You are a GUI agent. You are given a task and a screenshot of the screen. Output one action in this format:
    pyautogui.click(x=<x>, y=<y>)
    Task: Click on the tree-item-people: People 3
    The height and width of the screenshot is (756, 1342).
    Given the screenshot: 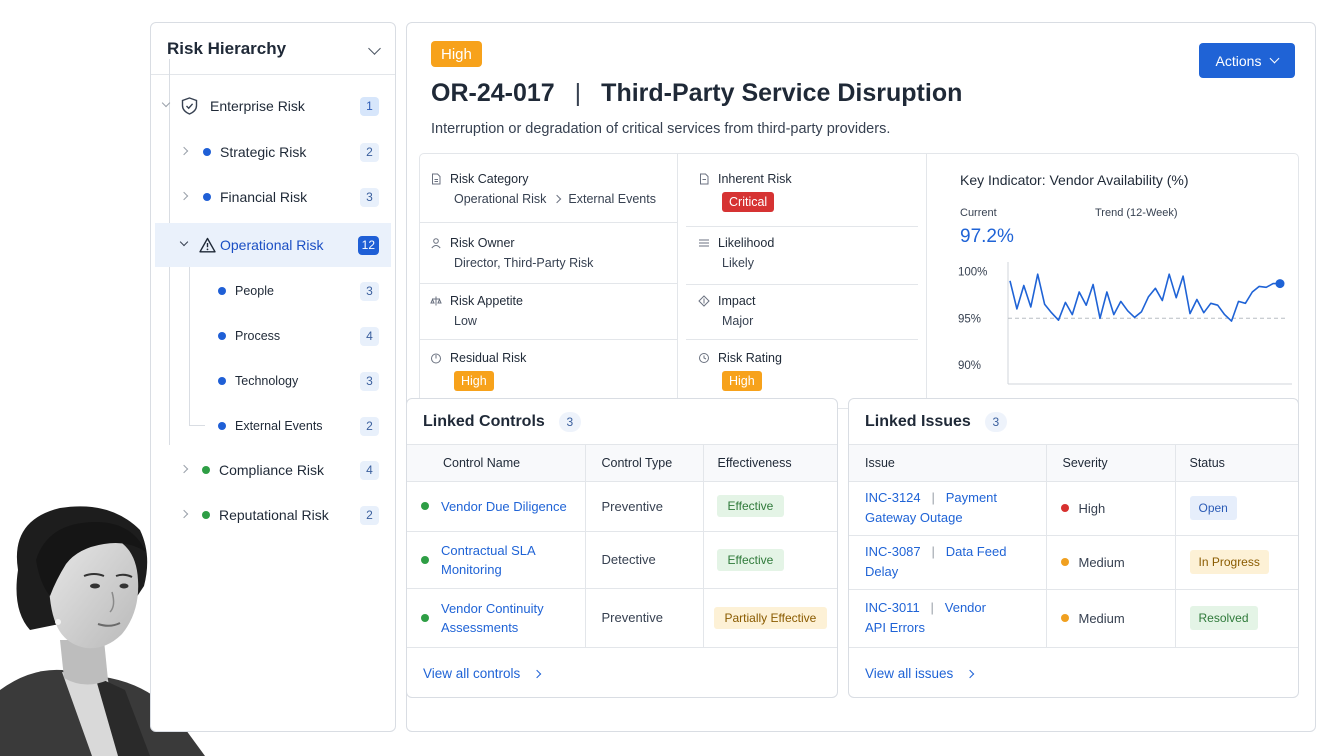 What is the action you would take?
    pyautogui.click(x=273, y=291)
    